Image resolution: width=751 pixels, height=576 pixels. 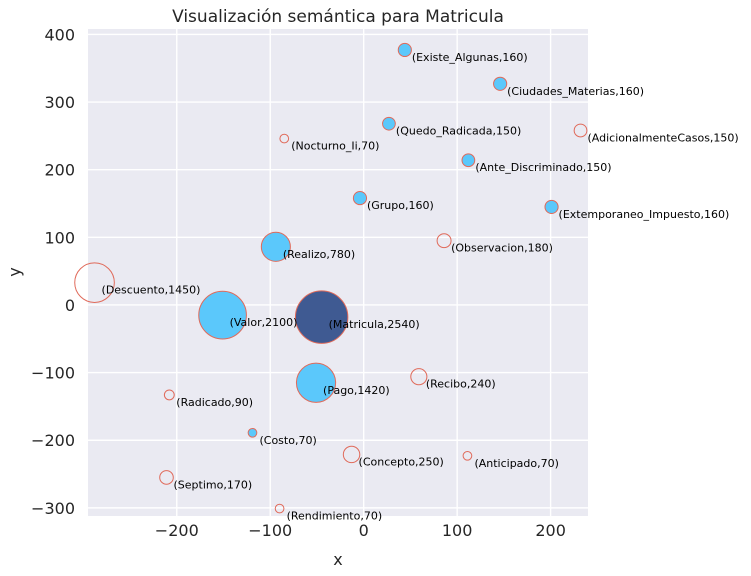 I want to click on x-tick-label: 200, so click(x=550, y=530).